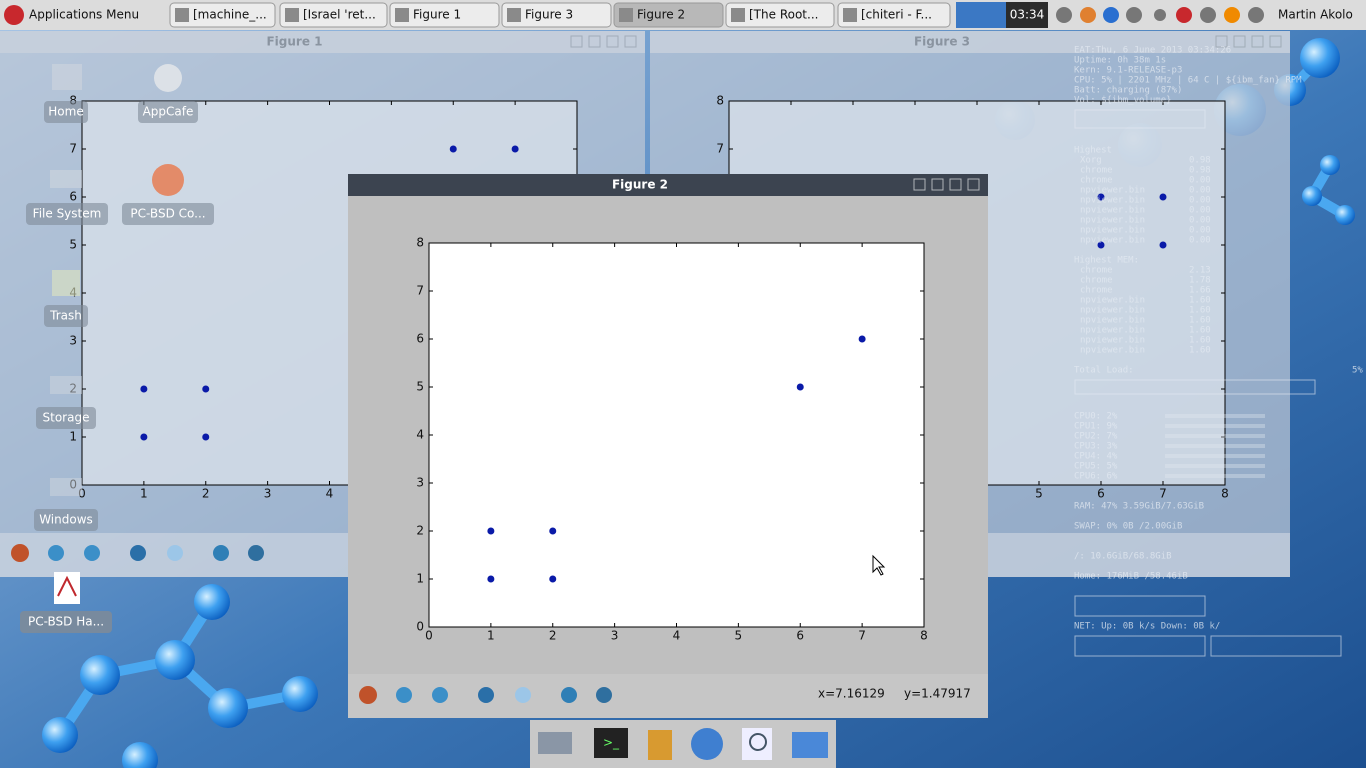  Describe the element at coordinates (1139, 507) in the screenshot. I see `conky-text: RAM: 47% 3.59GiB/7.63GiB` at that location.